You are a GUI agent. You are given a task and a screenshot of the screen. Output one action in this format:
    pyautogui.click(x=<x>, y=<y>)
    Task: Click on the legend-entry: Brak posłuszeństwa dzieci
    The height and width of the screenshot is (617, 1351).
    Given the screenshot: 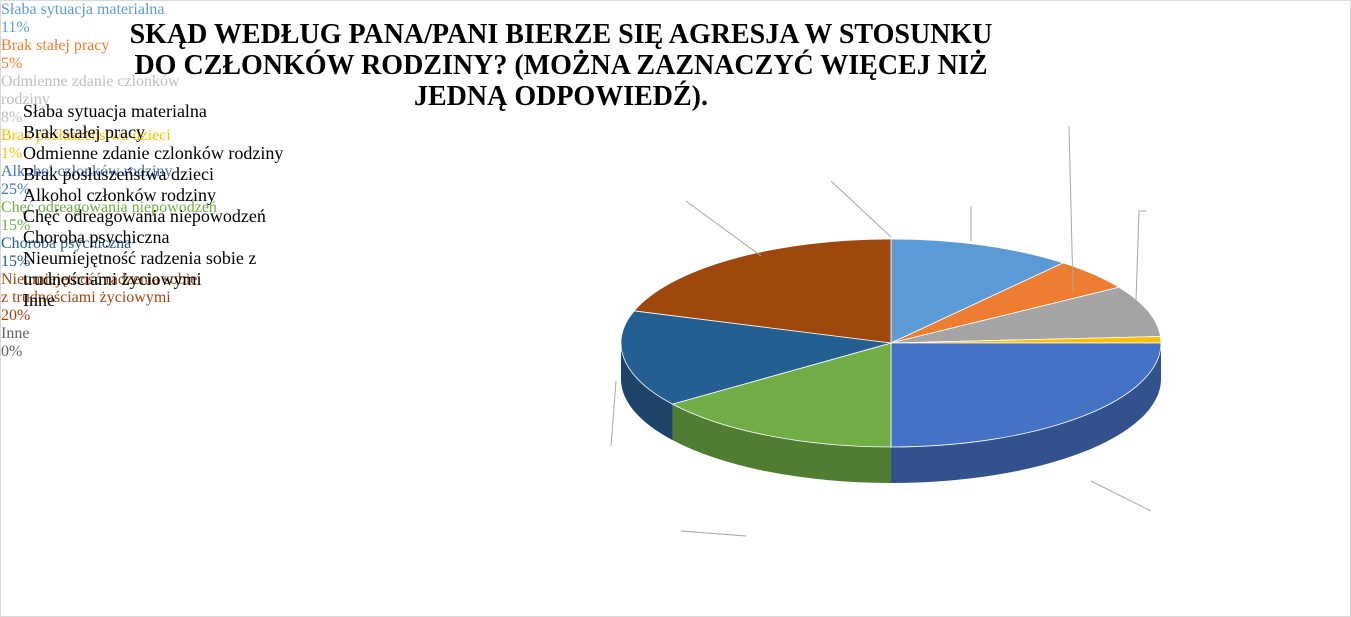 What is the action you would take?
    pyautogui.click(x=218, y=174)
    